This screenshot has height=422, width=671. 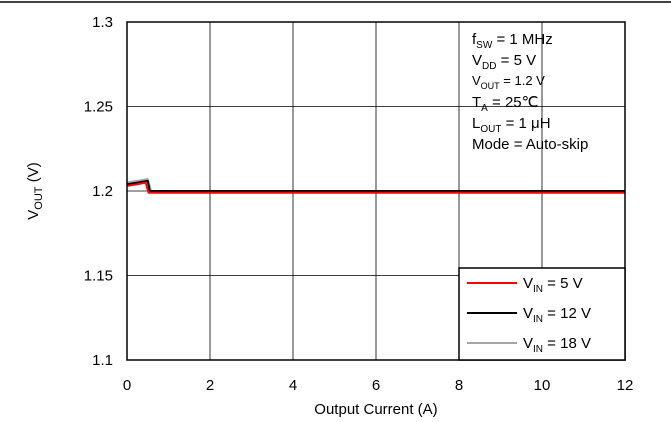 What do you see at coordinates (375, 409) in the screenshot?
I see `x-axis-label: Output Current (A)` at bounding box center [375, 409].